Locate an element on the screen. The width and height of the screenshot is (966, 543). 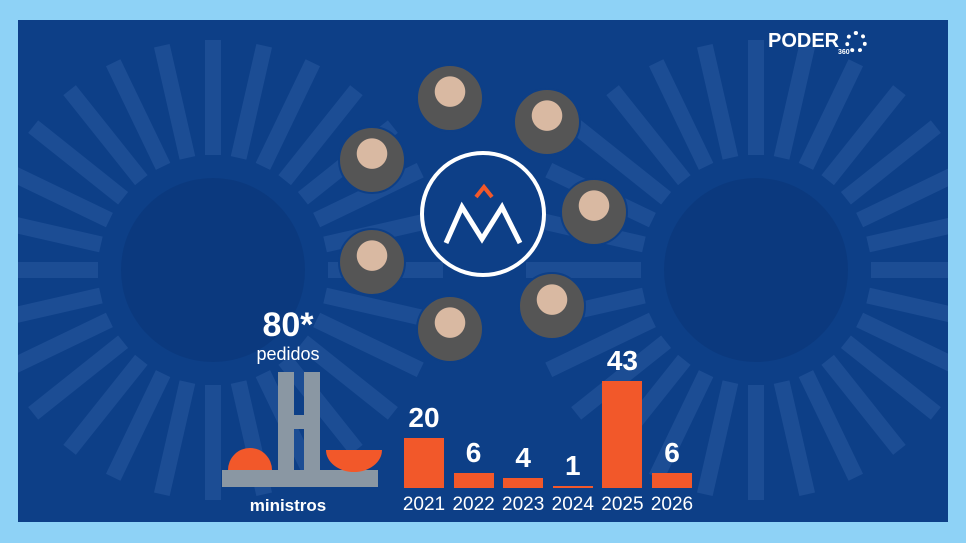
x-tick-label: 2024 is located at coordinates (572, 504).